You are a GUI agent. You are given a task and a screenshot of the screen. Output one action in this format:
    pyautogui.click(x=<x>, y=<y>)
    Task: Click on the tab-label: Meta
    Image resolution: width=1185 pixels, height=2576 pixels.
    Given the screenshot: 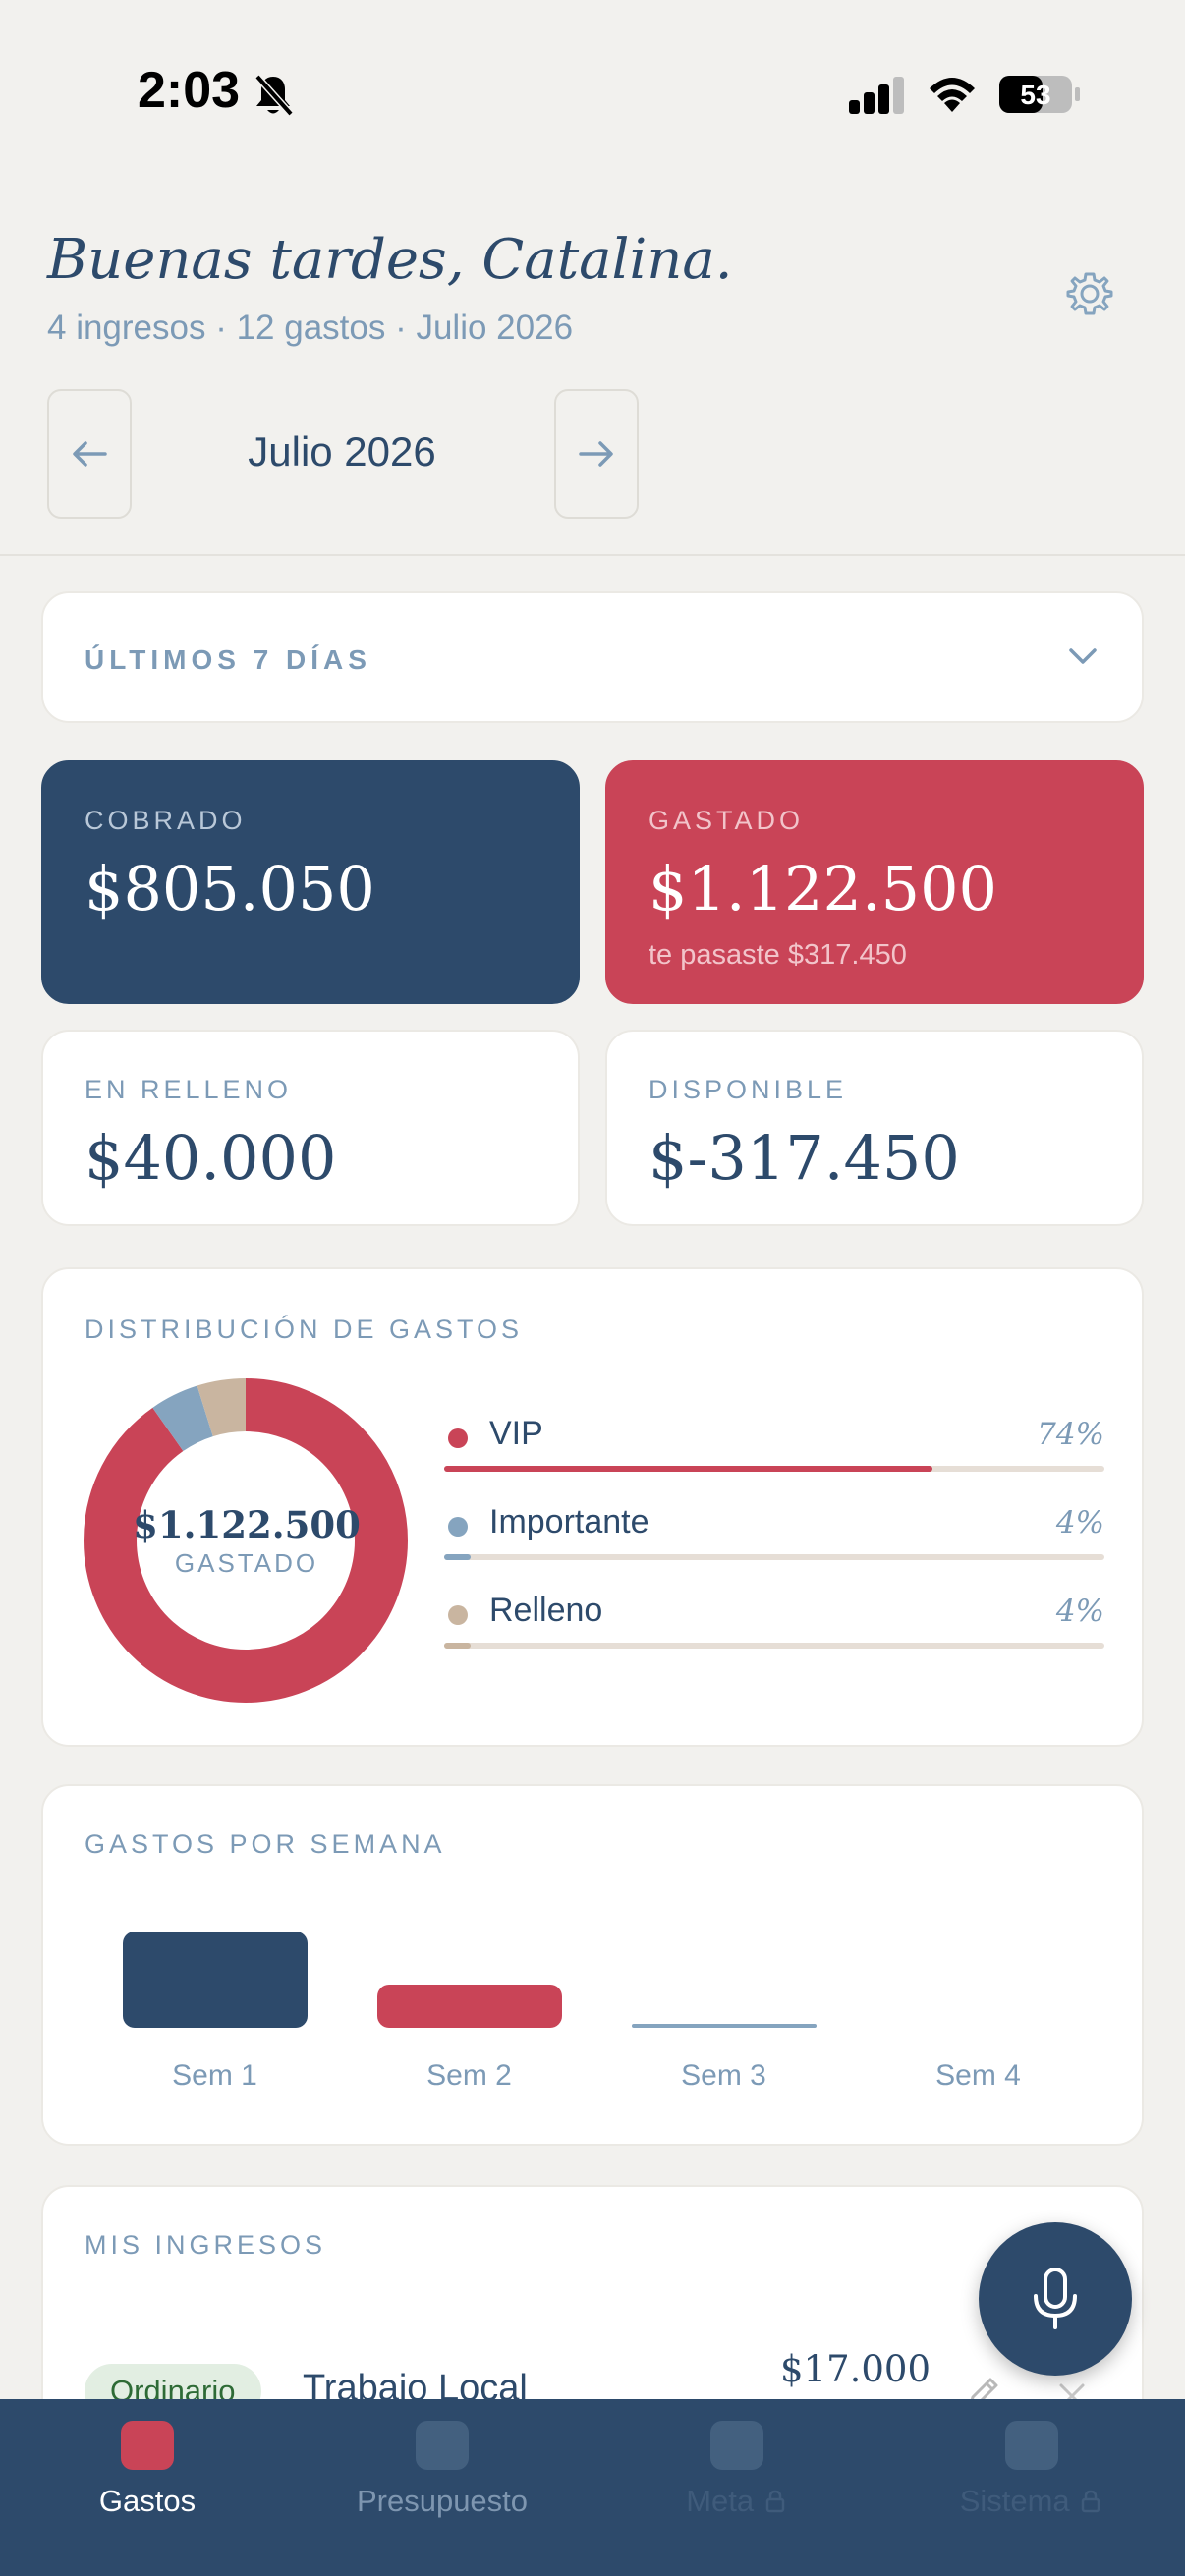 What is the action you would take?
    pyautogui.click(x=720, y=2501)
    